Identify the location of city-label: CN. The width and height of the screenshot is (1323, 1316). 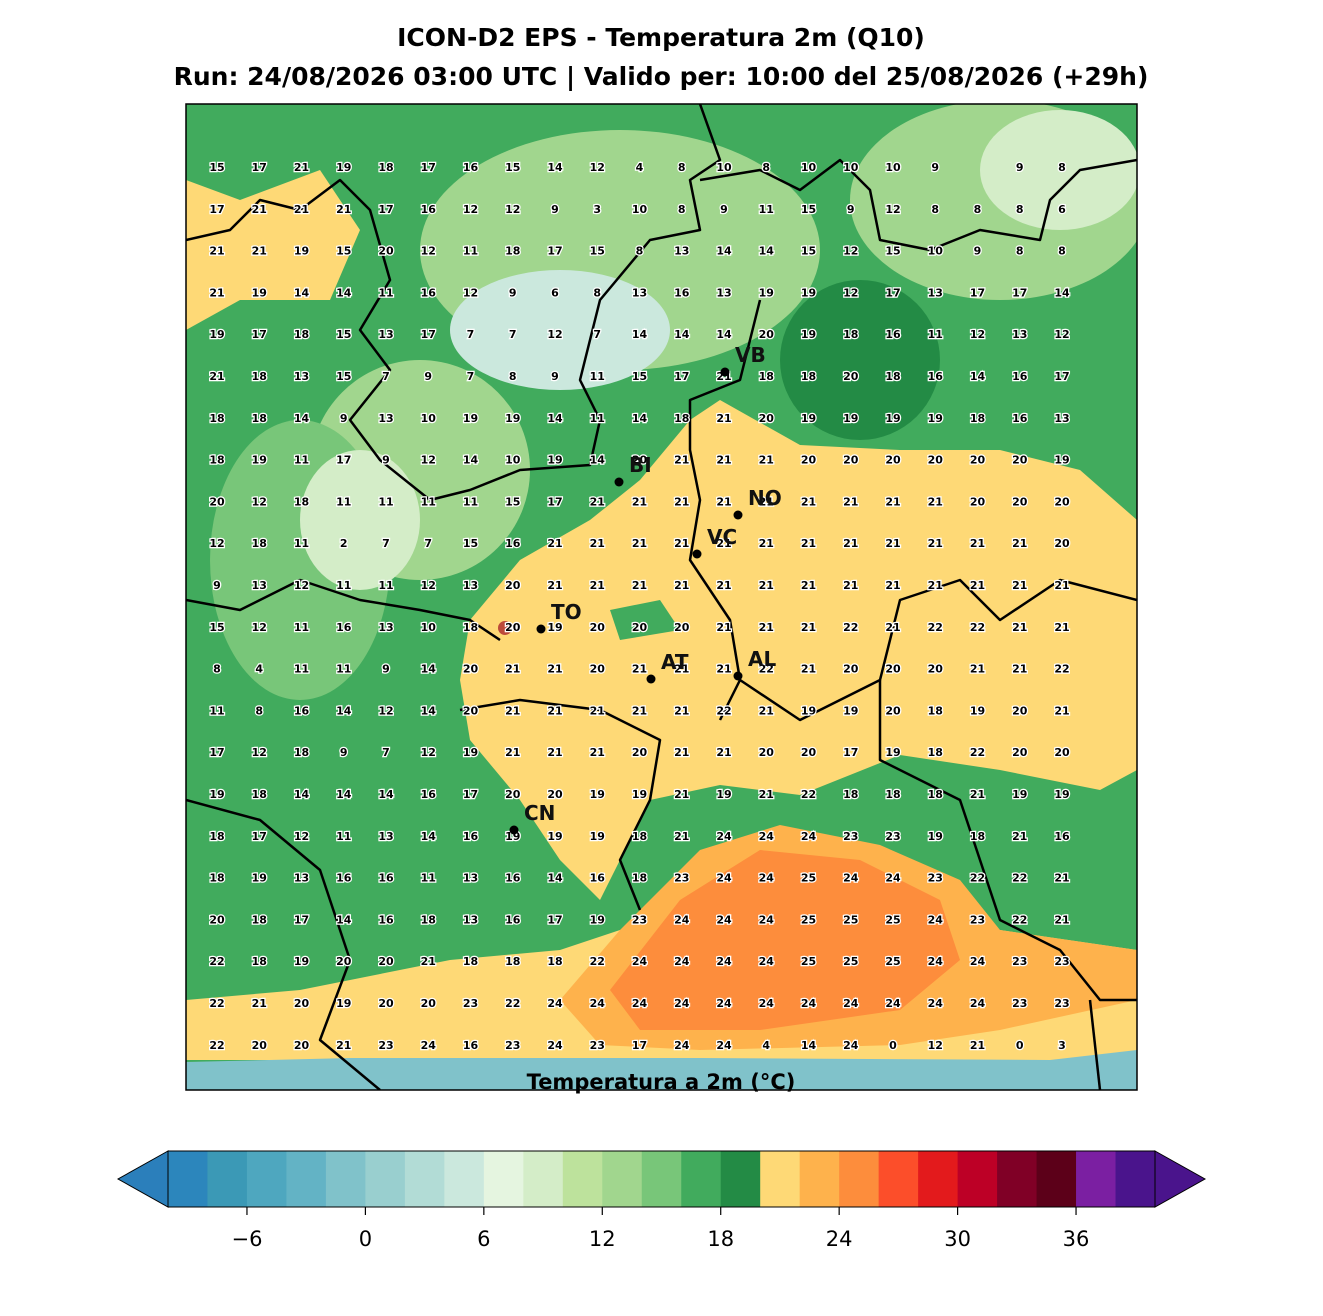
(539, 813).